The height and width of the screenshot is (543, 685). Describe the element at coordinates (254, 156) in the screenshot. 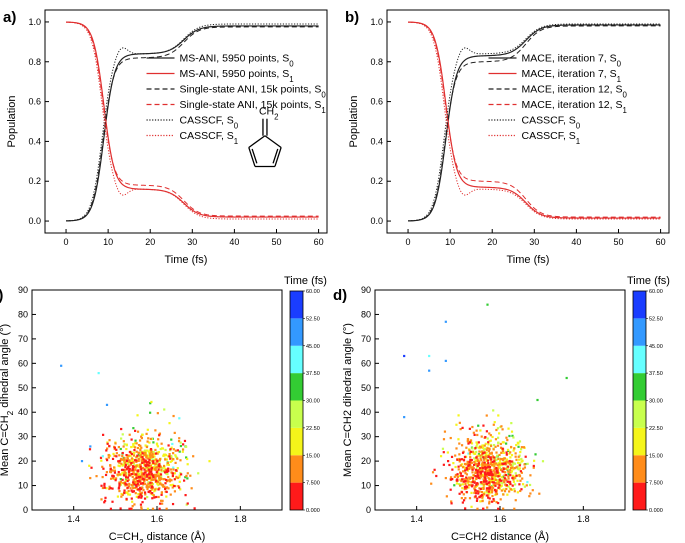

I see `double-bond` at that location.